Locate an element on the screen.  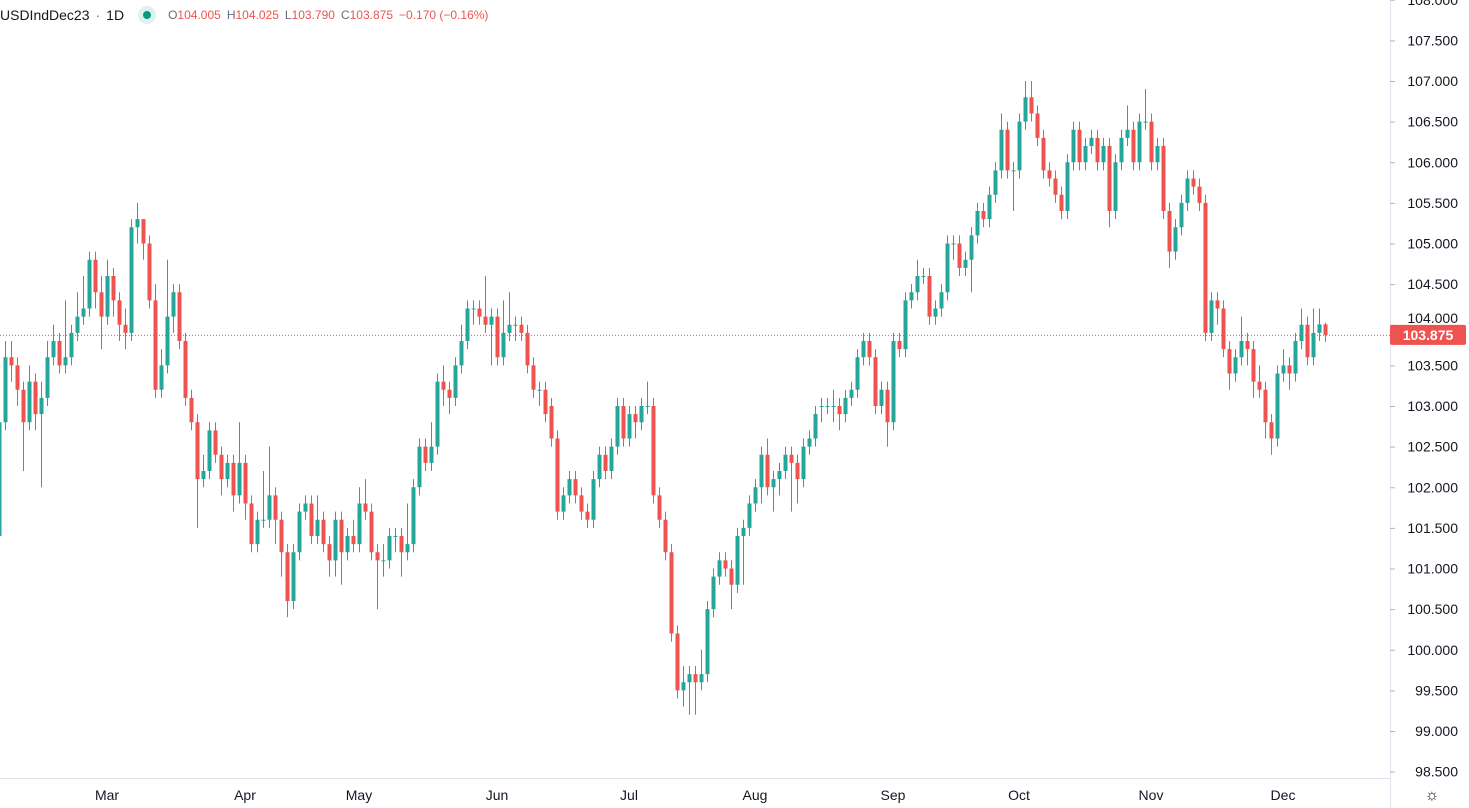
last-price-label: 103.875 is located at coordinates (1428, 334).